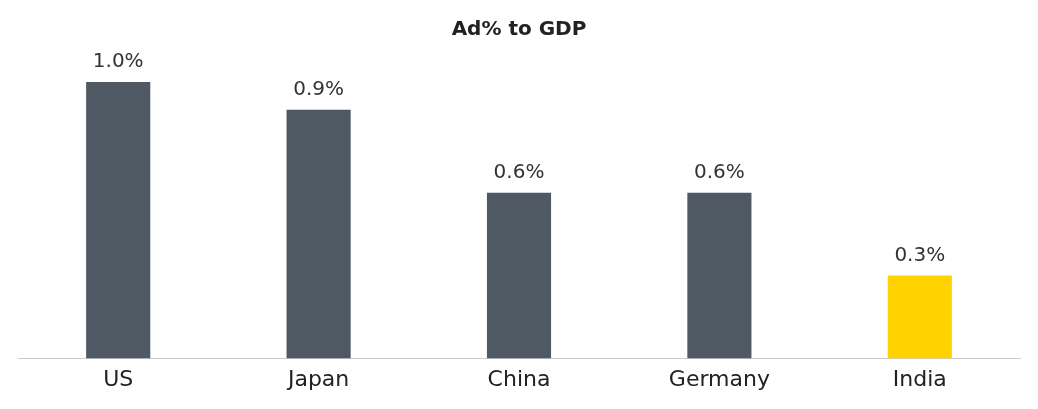  Describe the element at coordinates (118, 378) in the screenshot. I see `x-tick-label: US` at that location.